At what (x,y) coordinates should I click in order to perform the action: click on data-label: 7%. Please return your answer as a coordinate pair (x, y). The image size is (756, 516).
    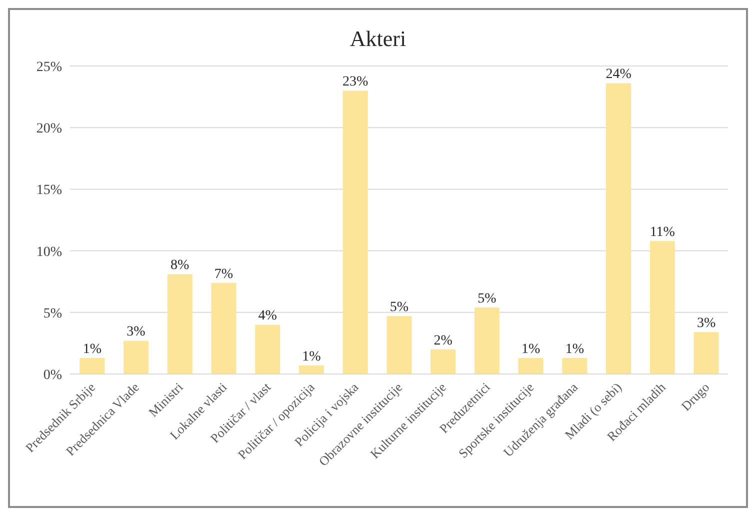
    Looking at the image, I should click on (224, 274).